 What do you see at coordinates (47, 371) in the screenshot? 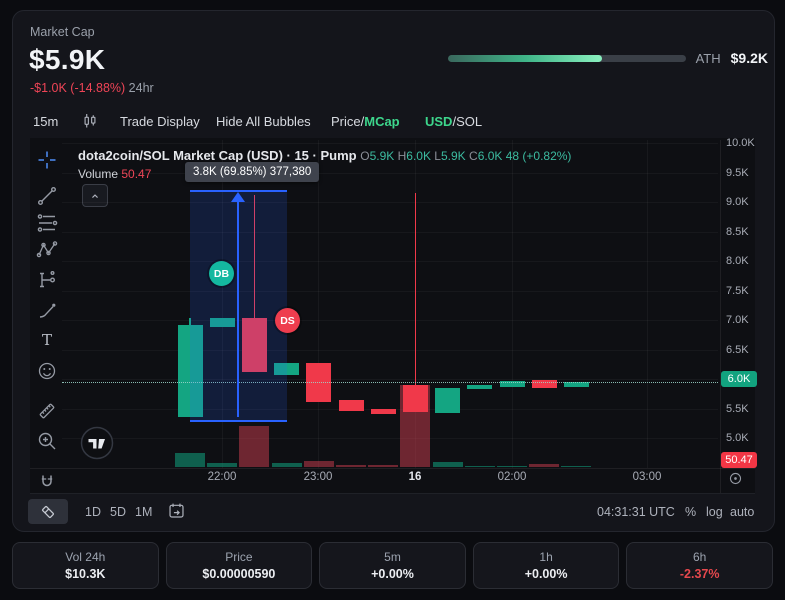
I see `emoji-tool-button` at bounding box center [47, 371].